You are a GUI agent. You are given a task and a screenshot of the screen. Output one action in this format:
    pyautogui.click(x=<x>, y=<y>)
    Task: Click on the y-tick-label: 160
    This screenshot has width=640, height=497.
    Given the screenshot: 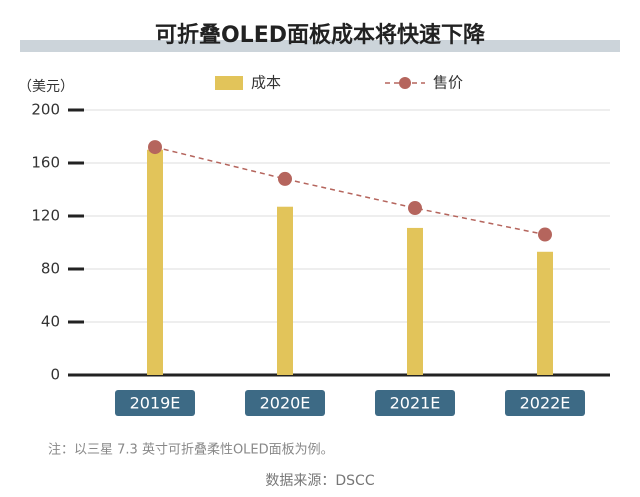 What is the action you would take?
    pyautogui.click(x=45, y=163)
    